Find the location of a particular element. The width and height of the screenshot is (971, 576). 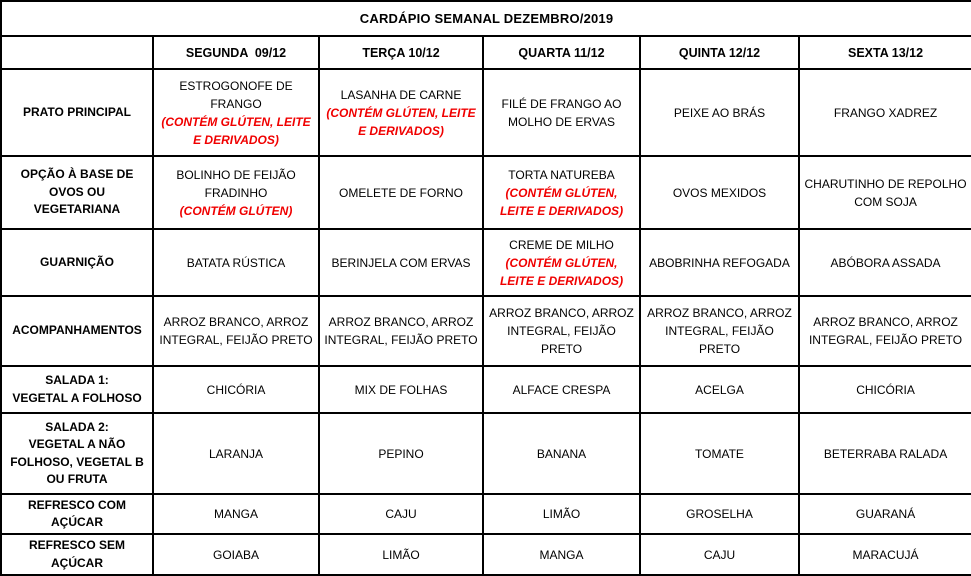

dish-name: ESTROGONOFE DE FRANGO is located at coordinates (236, 94).